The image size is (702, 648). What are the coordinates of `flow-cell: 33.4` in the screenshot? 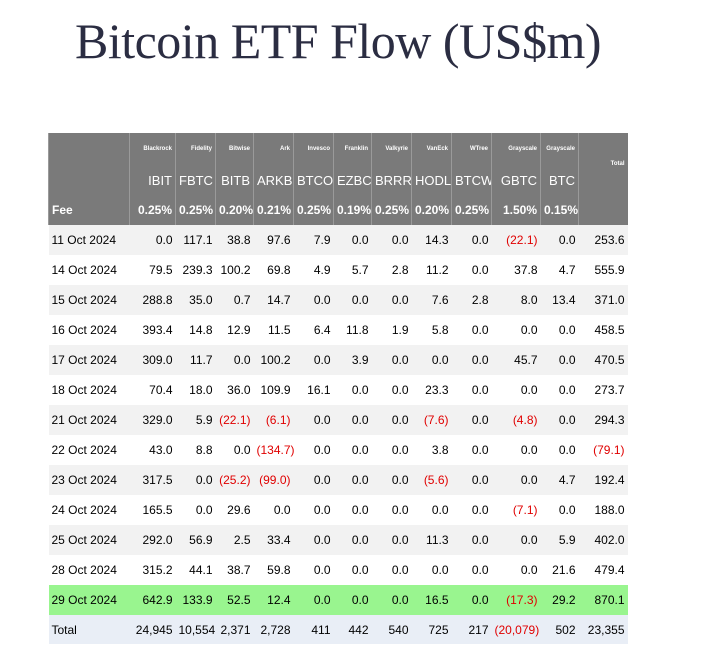 It's located at (273, 540).